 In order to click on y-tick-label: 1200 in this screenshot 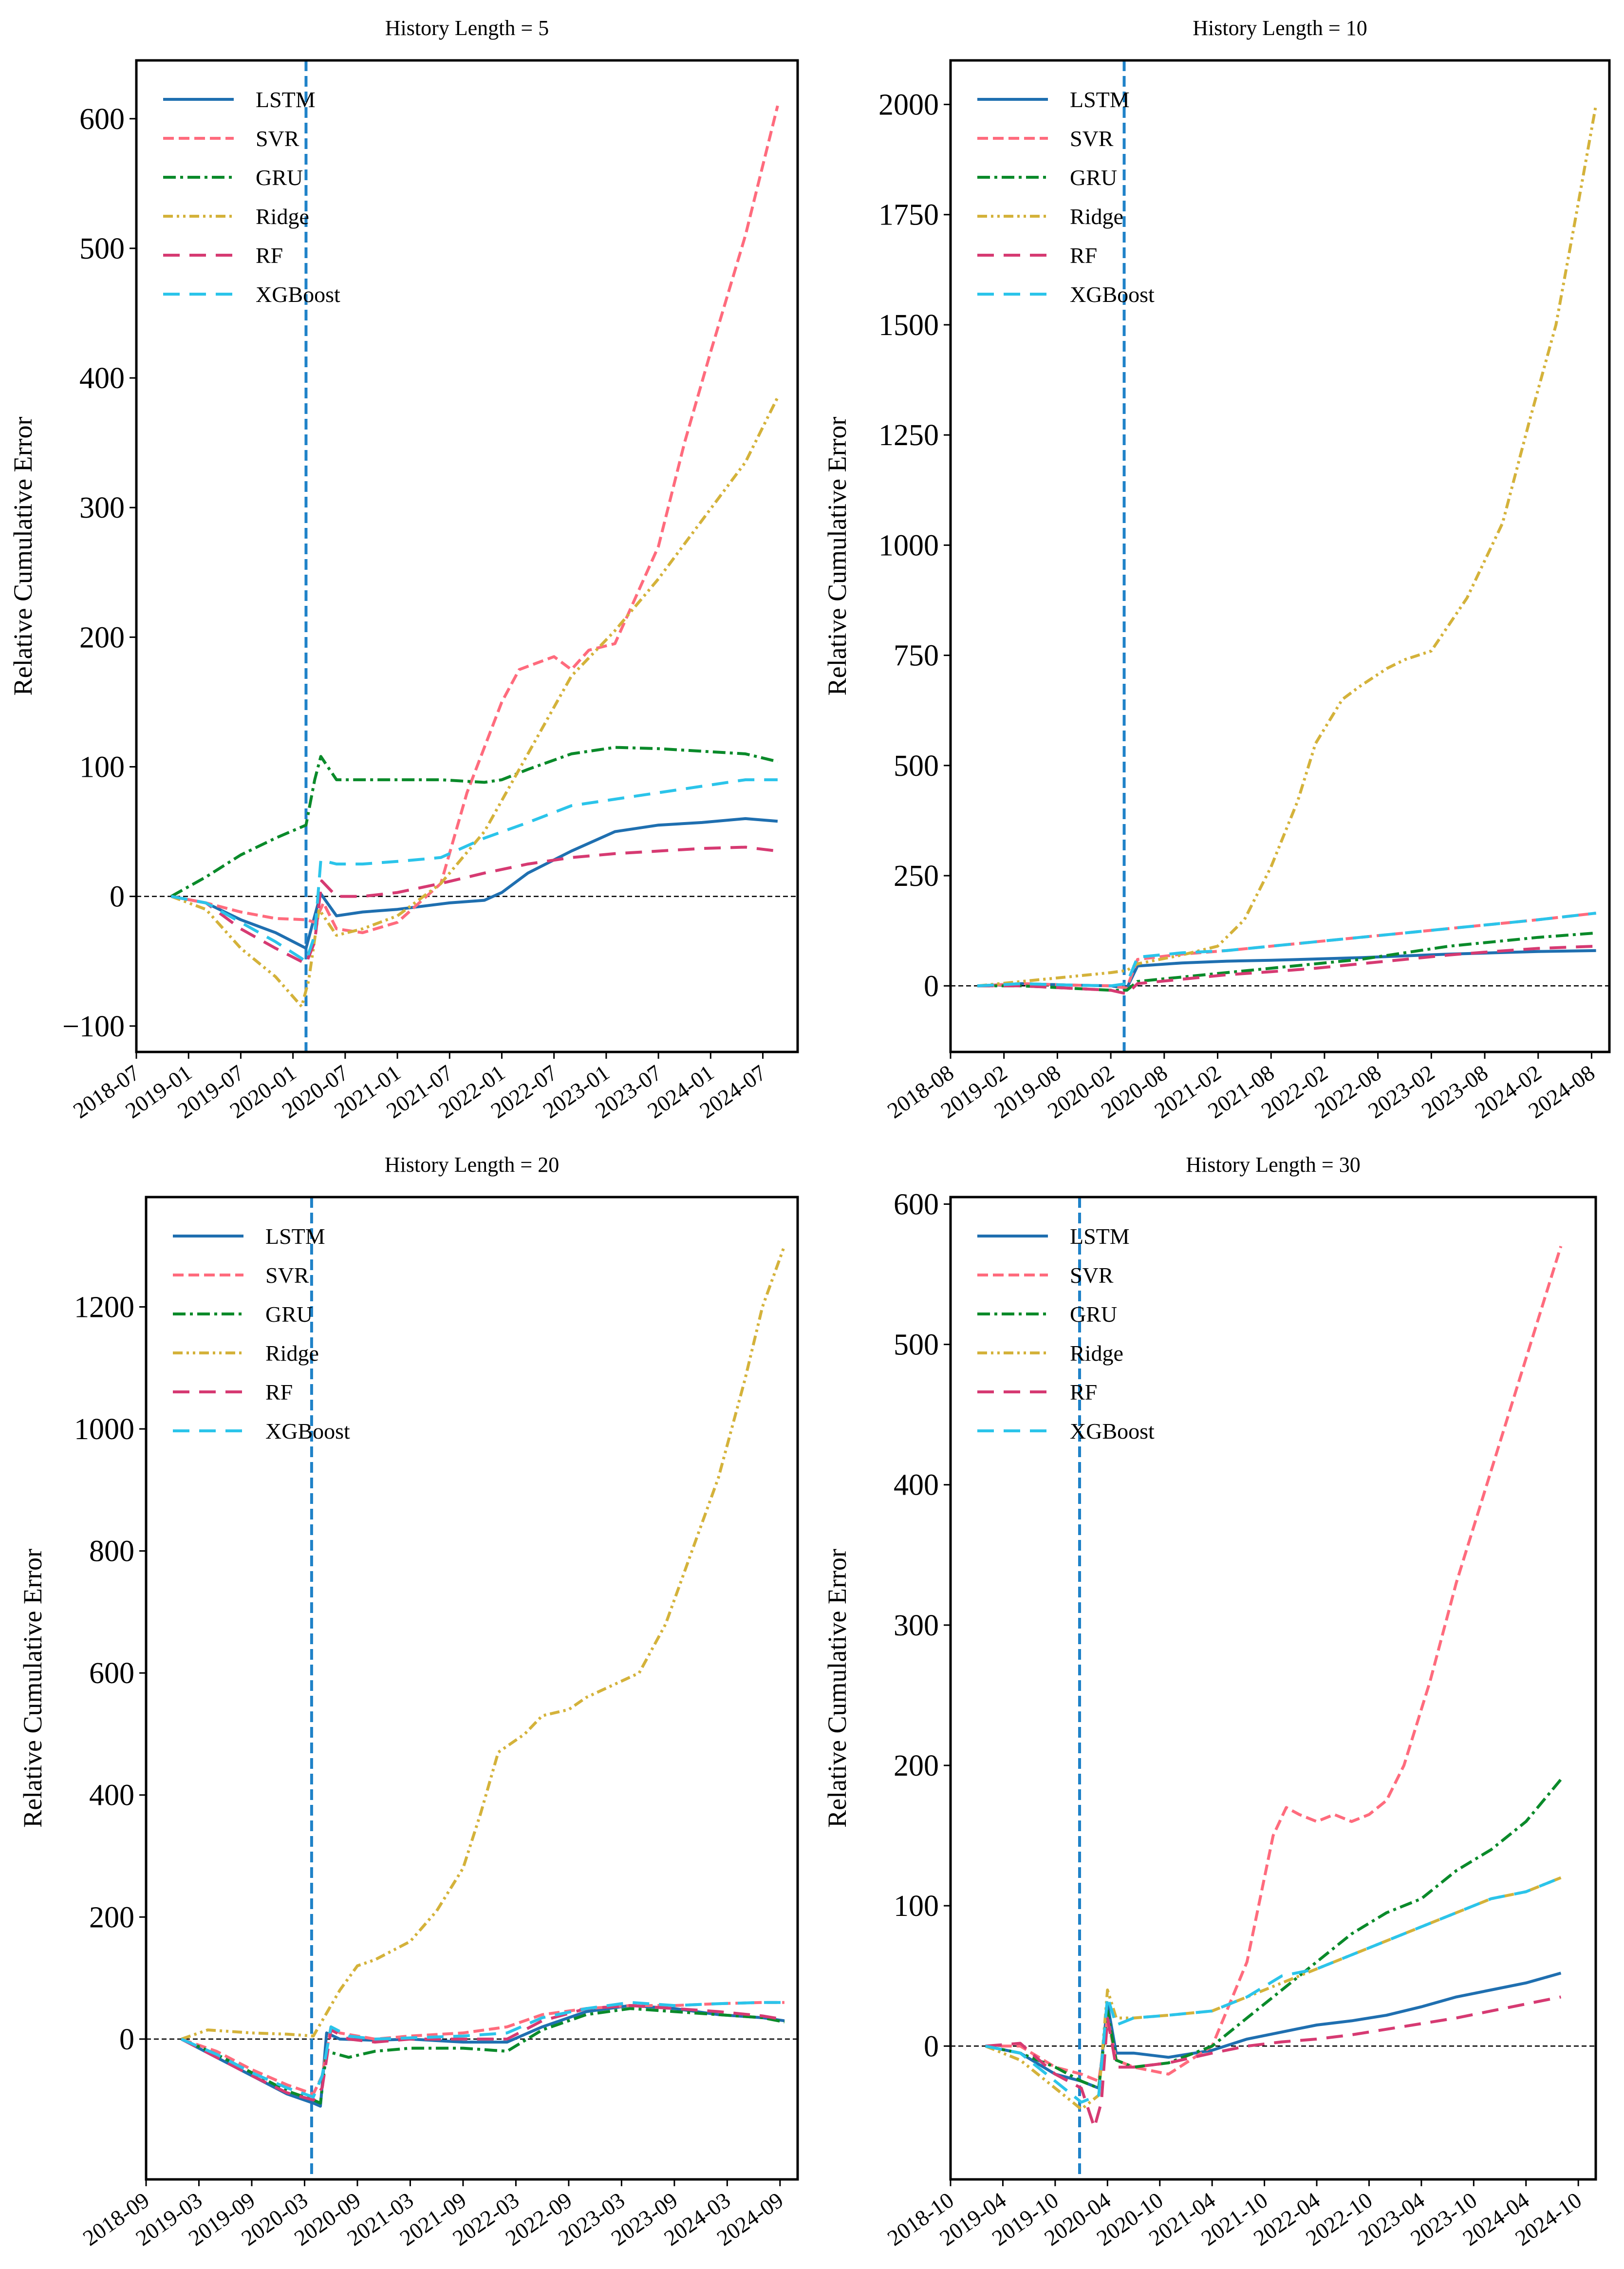, I will do `click(104, 1307)`.